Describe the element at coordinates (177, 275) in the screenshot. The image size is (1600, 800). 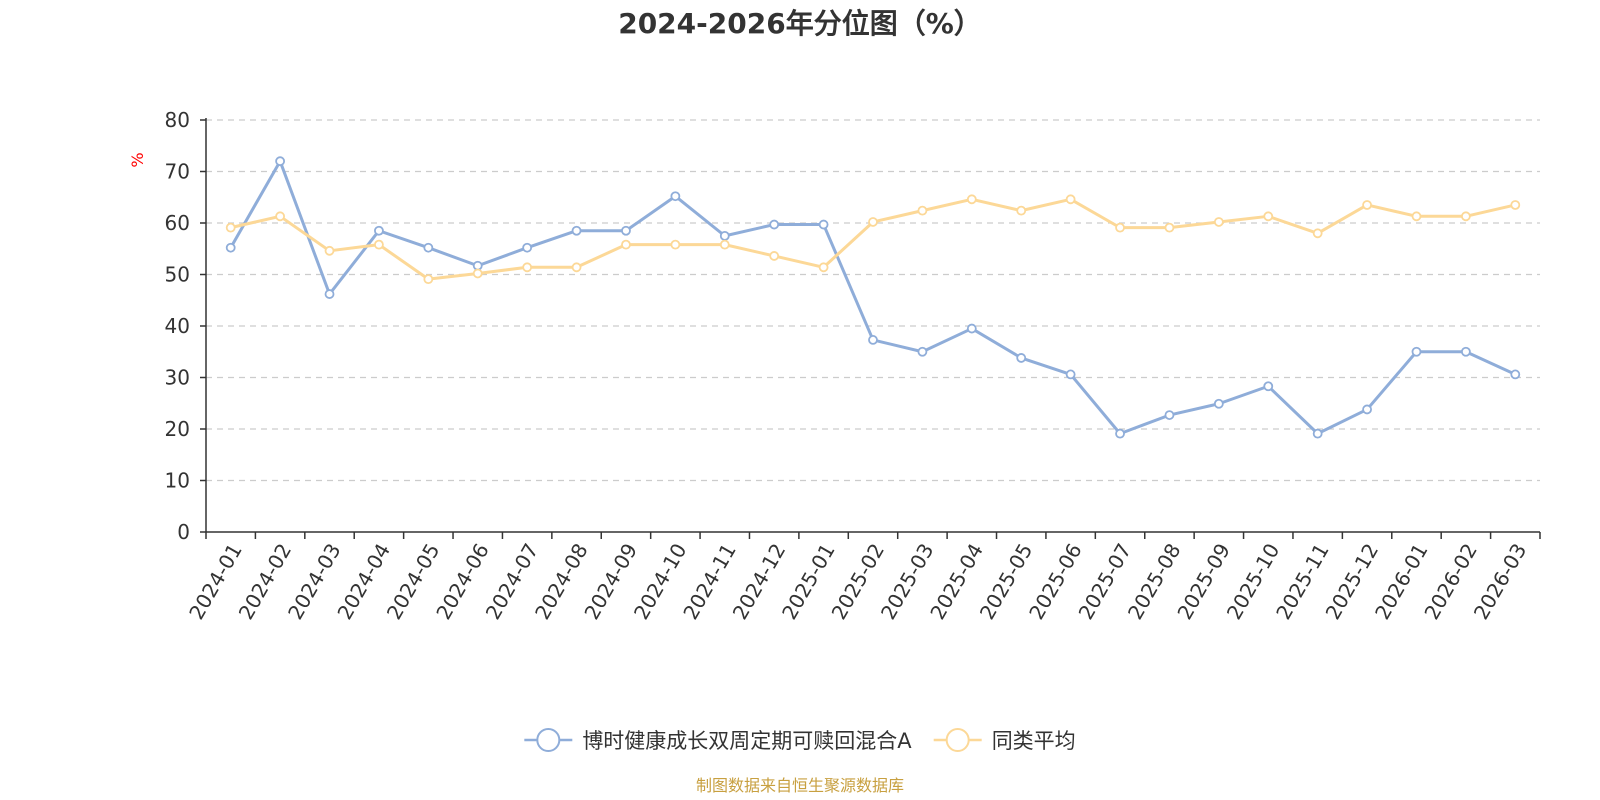
I see `y-tick-label-50: 50` at that location.